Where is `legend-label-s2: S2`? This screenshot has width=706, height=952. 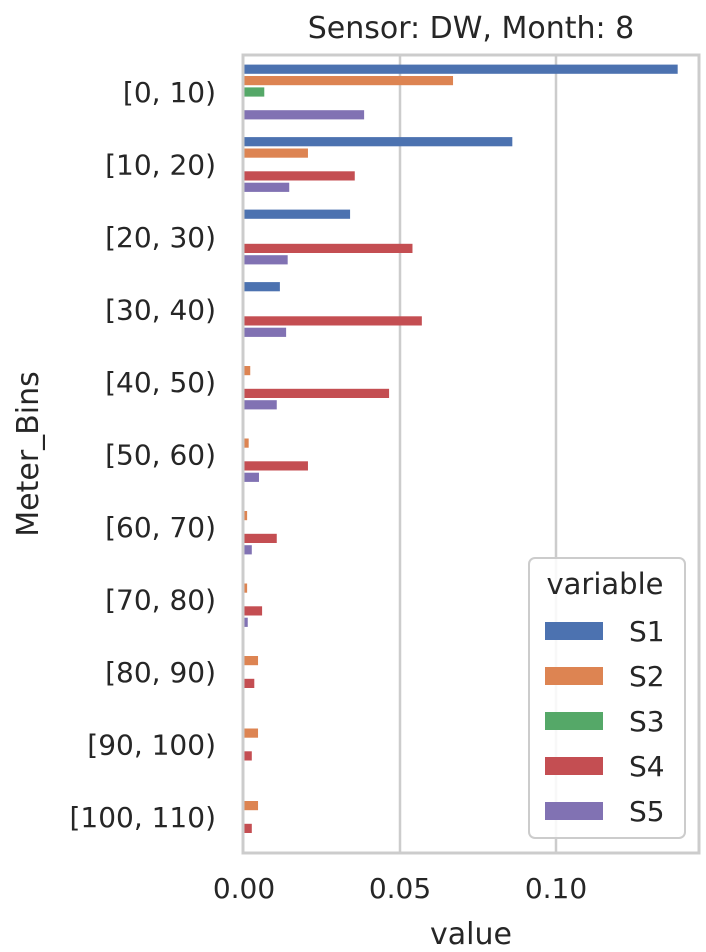 legend-label-s2: S2 is located at coordinates (647, 676).